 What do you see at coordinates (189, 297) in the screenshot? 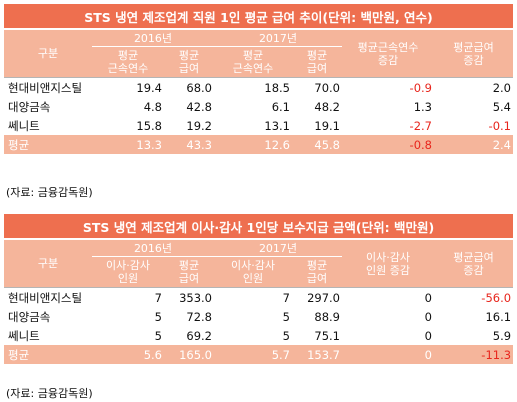
I see `cell: 353.0` at bounding box center [189, 297].